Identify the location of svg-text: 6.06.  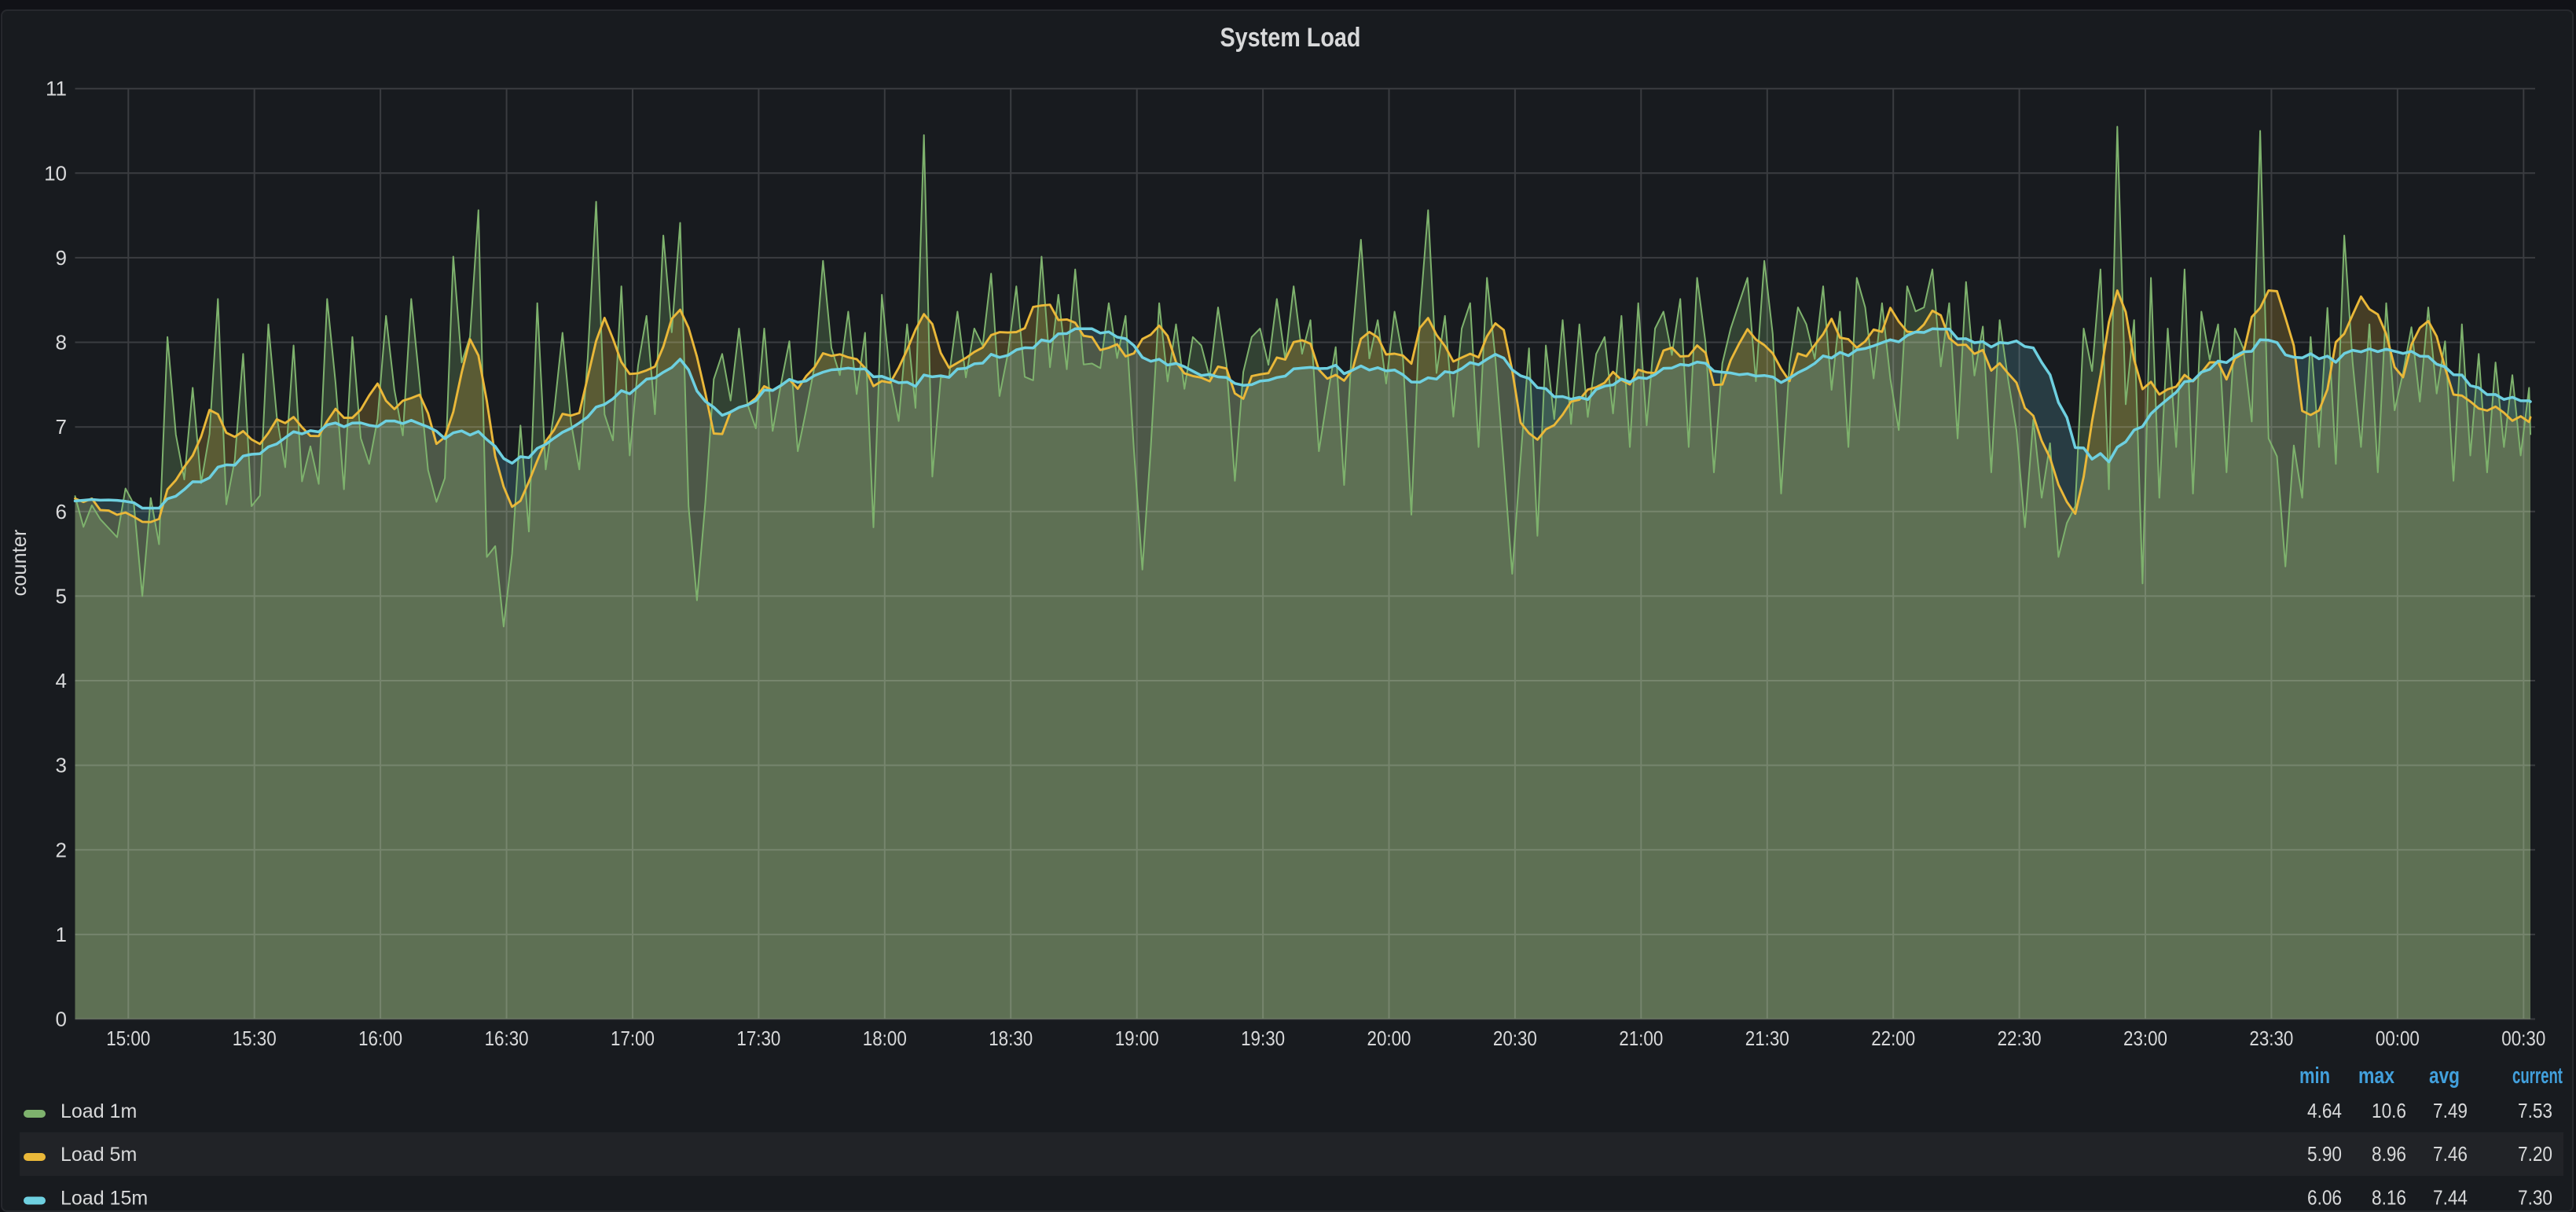
(2324, 1198).